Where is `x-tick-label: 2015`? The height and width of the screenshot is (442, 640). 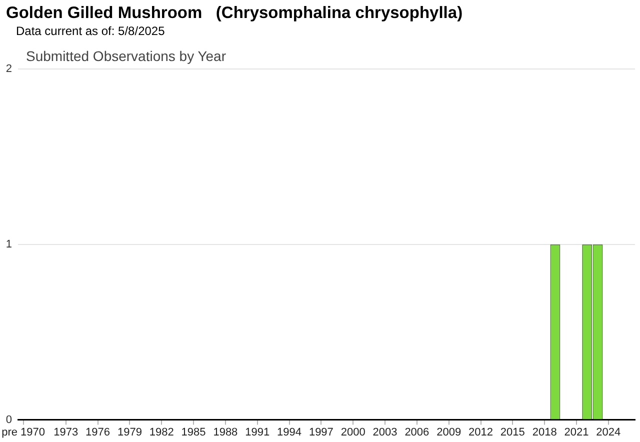
x-tick-label: 2015 is located at coordinates (512, 432).